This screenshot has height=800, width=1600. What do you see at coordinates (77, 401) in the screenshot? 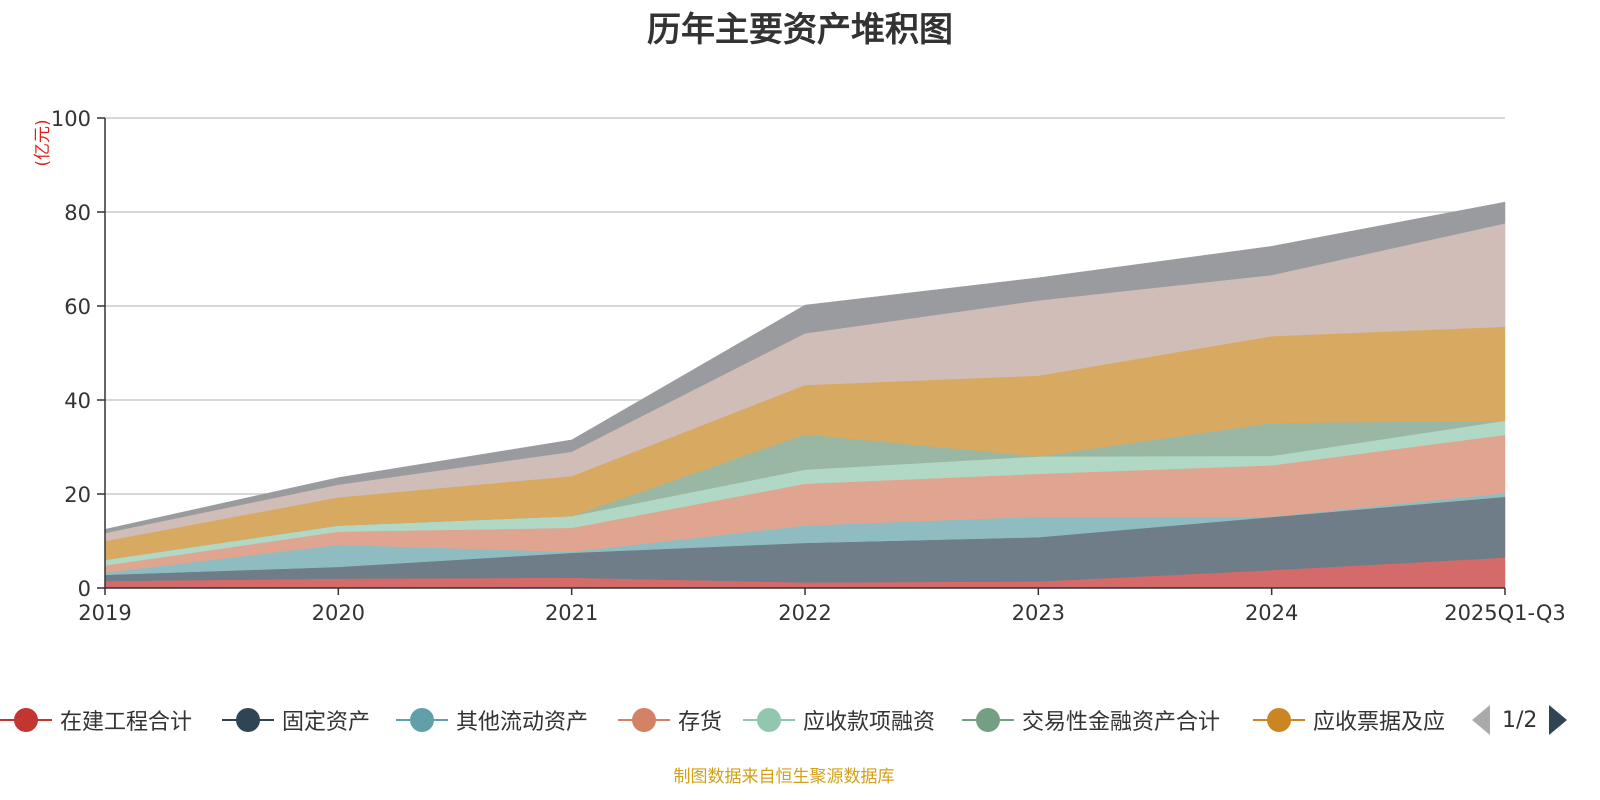
I see `y-tick-label: 40` at bounding box center [77, 401].